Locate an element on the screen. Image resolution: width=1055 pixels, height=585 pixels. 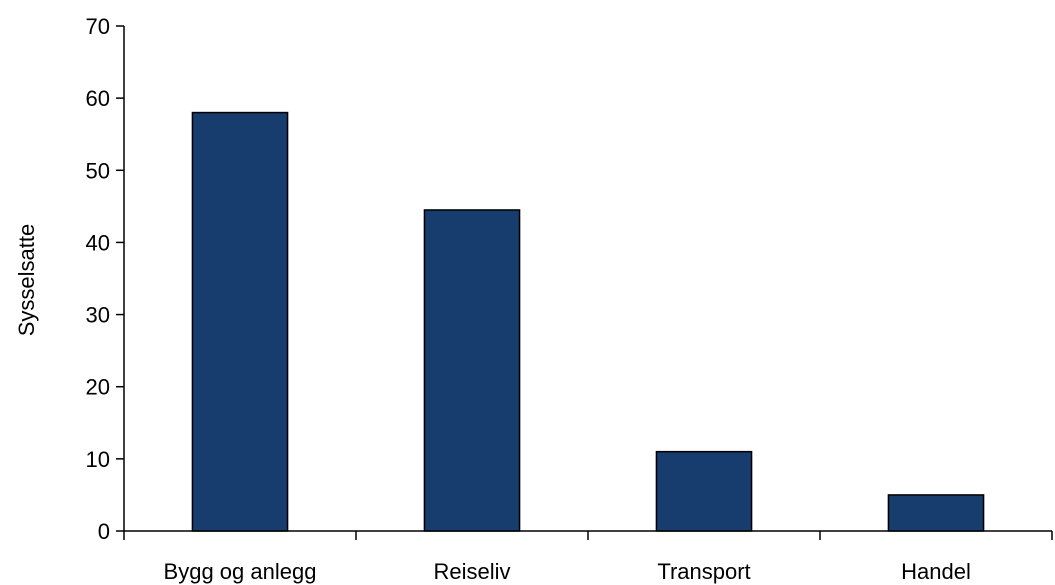
y-tick-label: 60 is located at coordinates (98, 98).